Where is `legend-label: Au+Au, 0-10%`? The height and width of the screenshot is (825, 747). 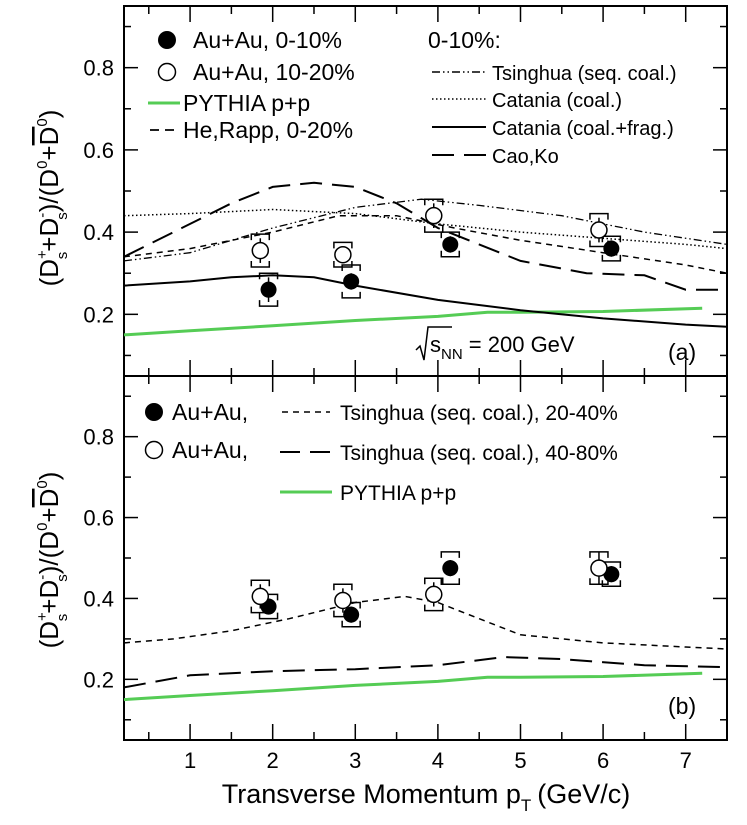 legend-label: Au+Au, 0-10% is located at coordinates (267, 40).